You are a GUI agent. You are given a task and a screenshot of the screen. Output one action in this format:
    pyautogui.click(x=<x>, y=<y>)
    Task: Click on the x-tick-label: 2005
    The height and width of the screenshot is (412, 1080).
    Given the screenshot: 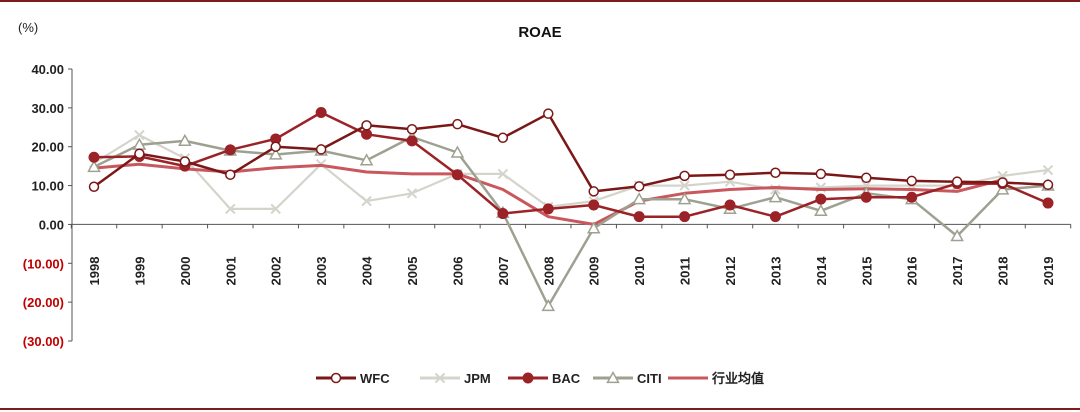 What is the action you would take?
    pyautogui.click(x=412, y=271)
    